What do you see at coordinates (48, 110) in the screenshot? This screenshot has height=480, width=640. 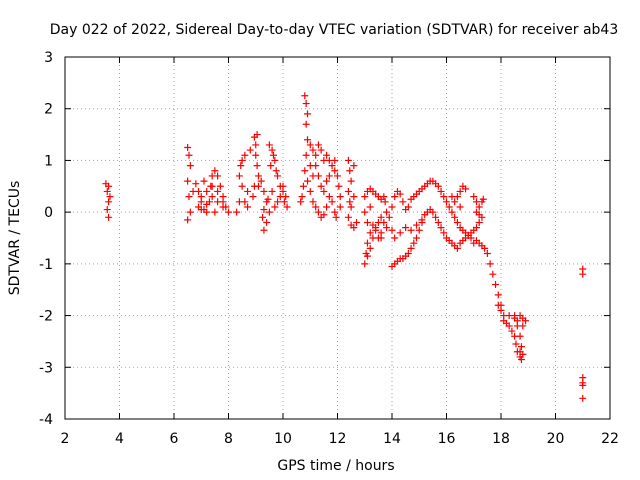 I see `y-tick-label: 2` at bounding box center [48, 110].